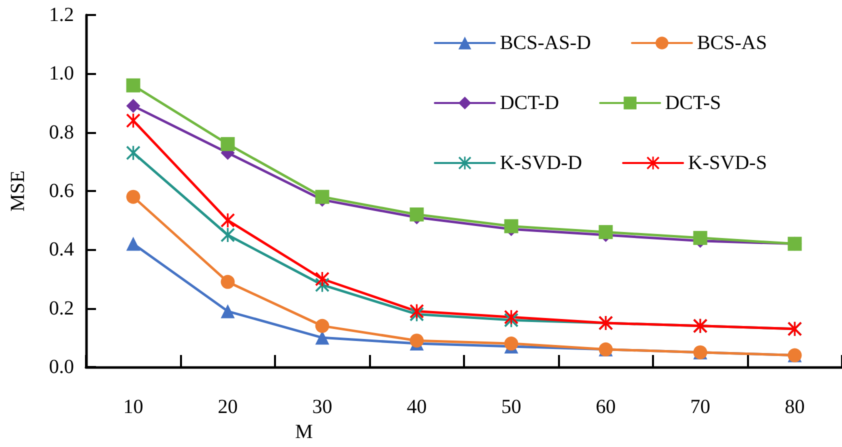 Image resolution: width=842 pixels, height=447 pixels. I want to click on x-tick-label: 80, so click(794, 407).